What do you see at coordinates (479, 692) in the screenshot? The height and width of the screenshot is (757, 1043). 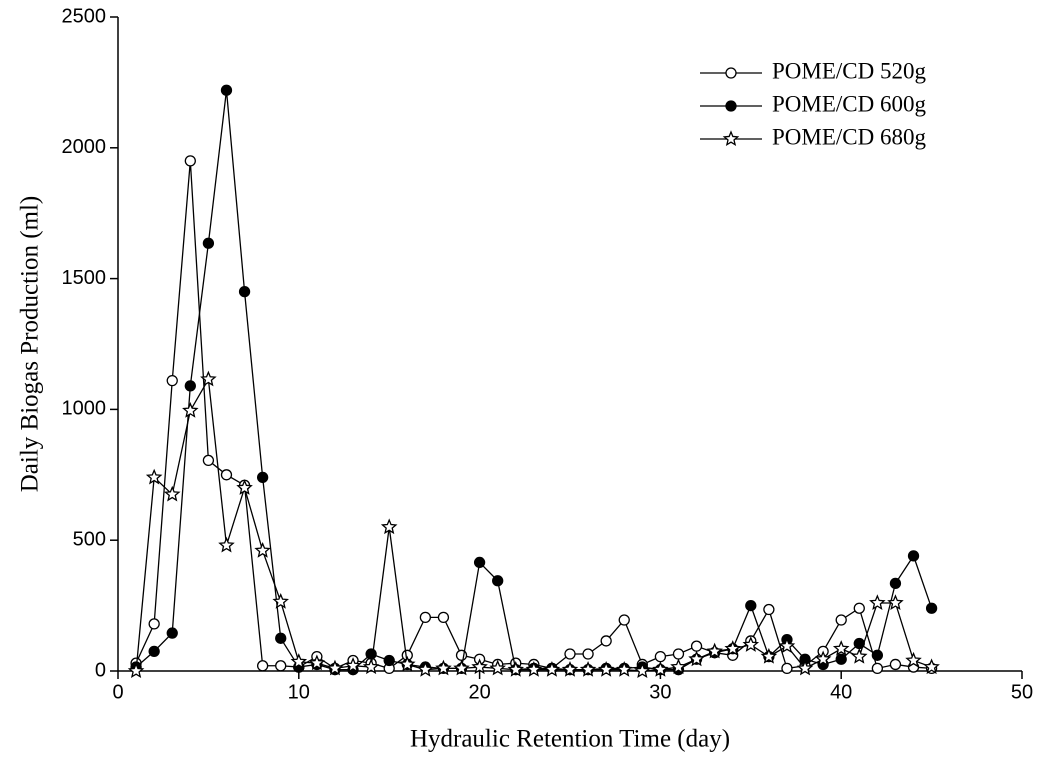 I see `x-tick-label: 20` at bounding box center [479, 692].